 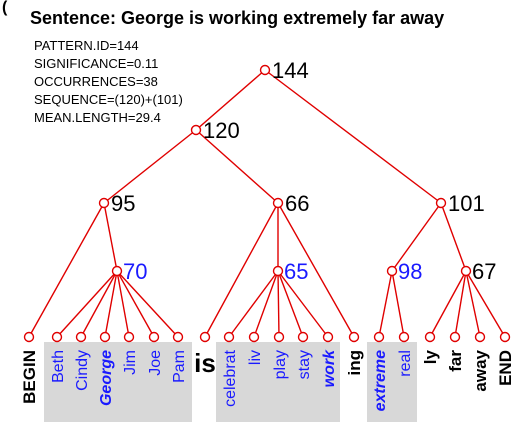 What do you see at coordinates (304, 364) in the screenshot?
I see `leaf-label-stay: stay` at bounding box center [304, 364].